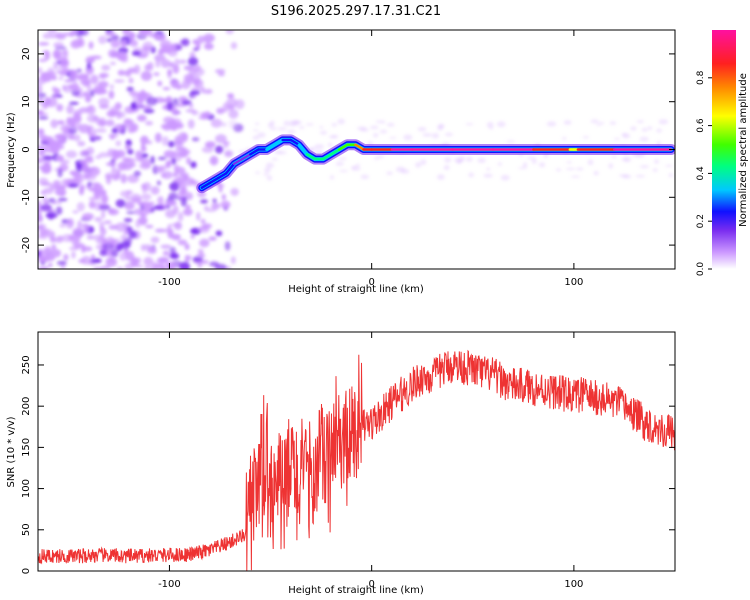 The height and width of the screenshot is (600, 750). Describe the element at coordinates (11, 150) in the screenshot. I see `spectrogram-ylabel: Frequency (Hz)` at that location.